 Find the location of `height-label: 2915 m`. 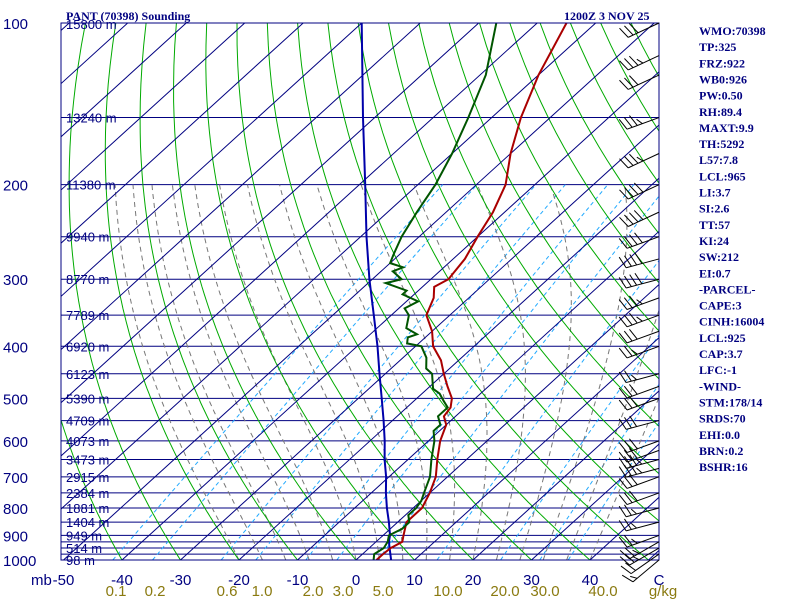

height-label: 2915 m is located at coordinates (87, 477).